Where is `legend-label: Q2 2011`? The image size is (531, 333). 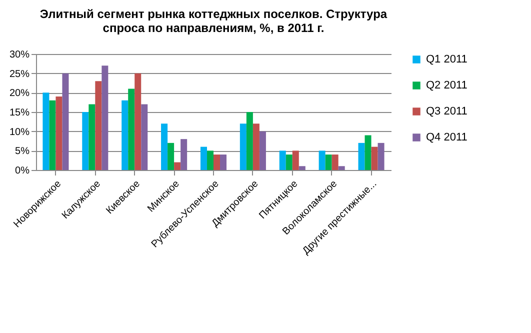
legend-label: Q2 2011 is located at coordinates (447, 86).